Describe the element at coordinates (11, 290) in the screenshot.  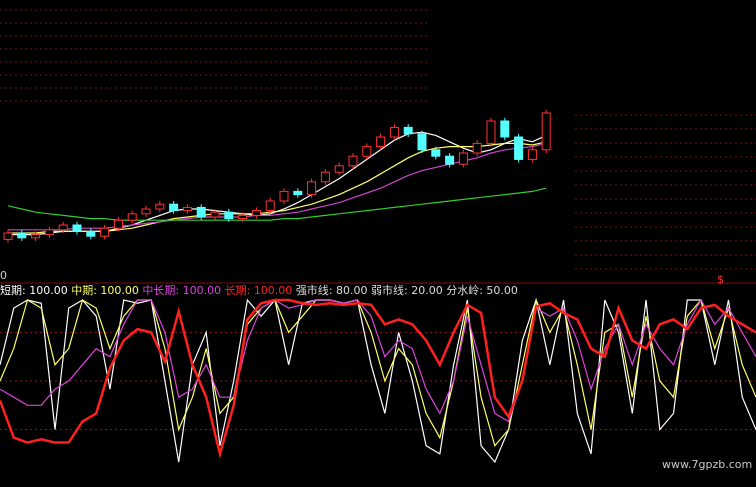
I see `legend-name: 短期` at that location.